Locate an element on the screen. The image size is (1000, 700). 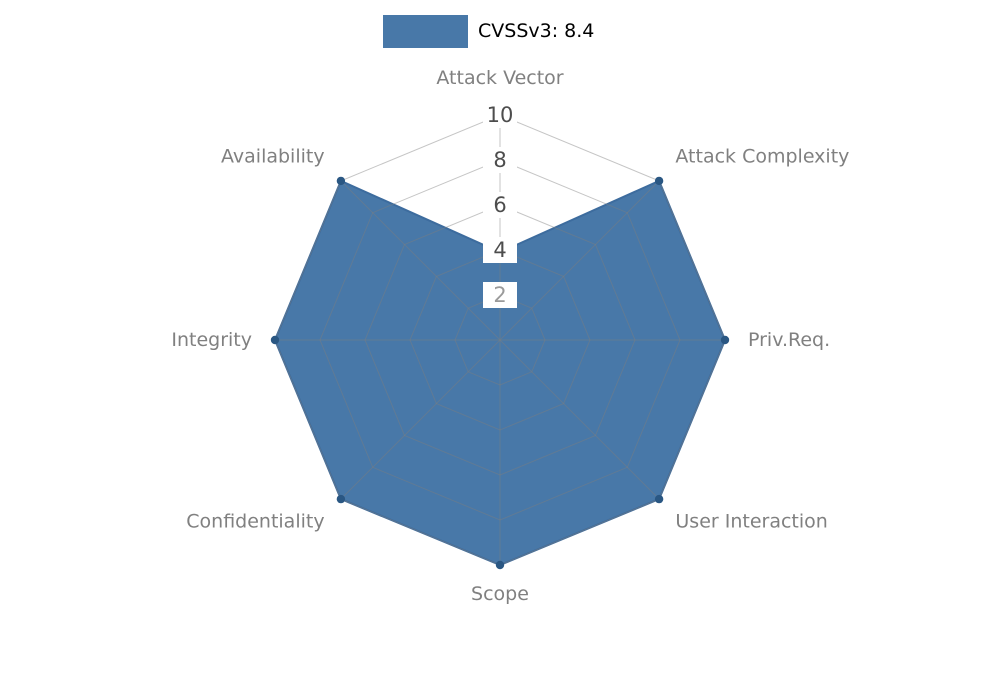
axis-label: Integrity is located at coordinates (211, 340).